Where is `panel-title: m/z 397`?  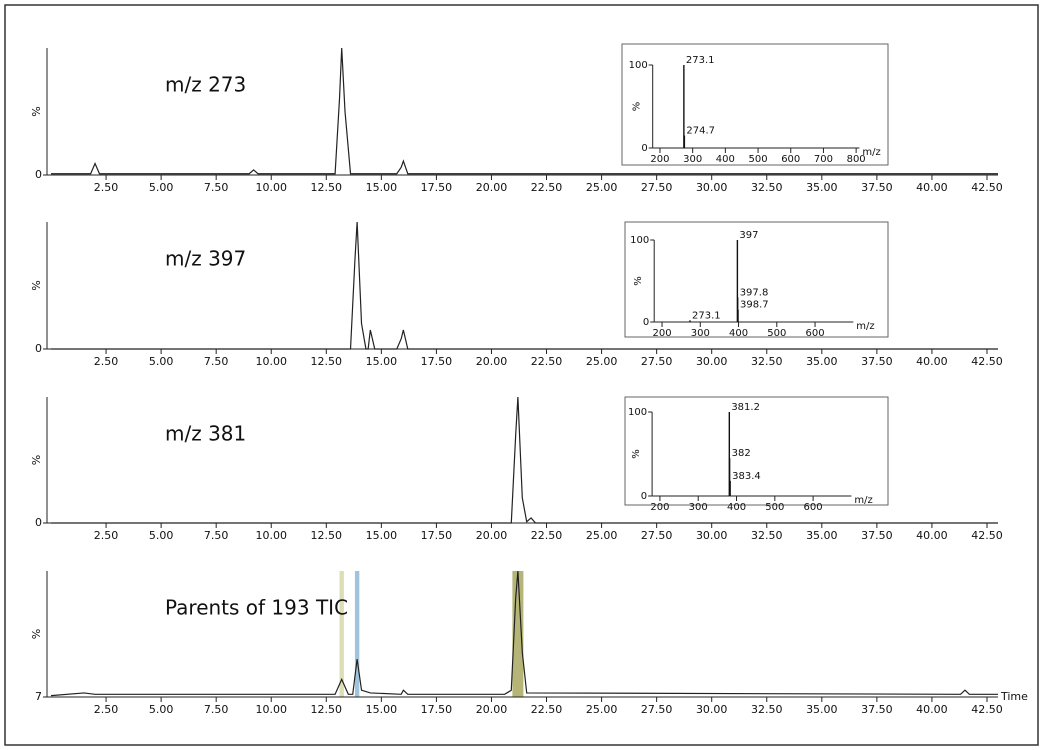 panel-title: m/z 397 is located at coordinates (205, 259).